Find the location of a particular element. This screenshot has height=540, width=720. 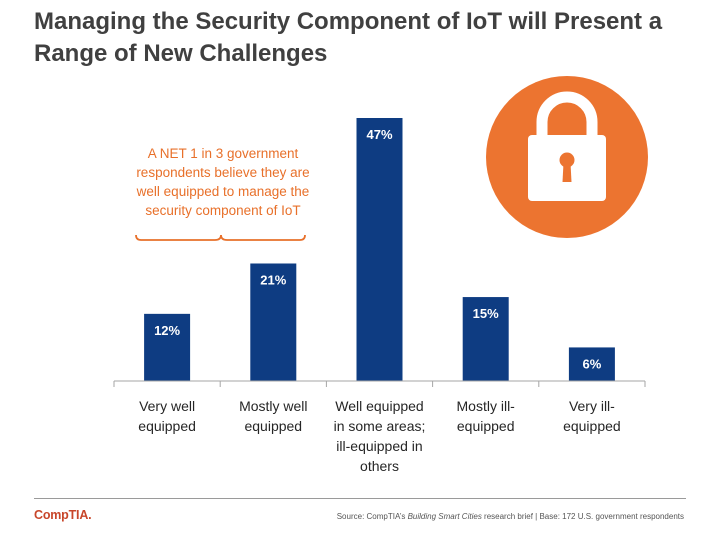

callout-line-4: security component of IoT is located at coordinates (223, 210).